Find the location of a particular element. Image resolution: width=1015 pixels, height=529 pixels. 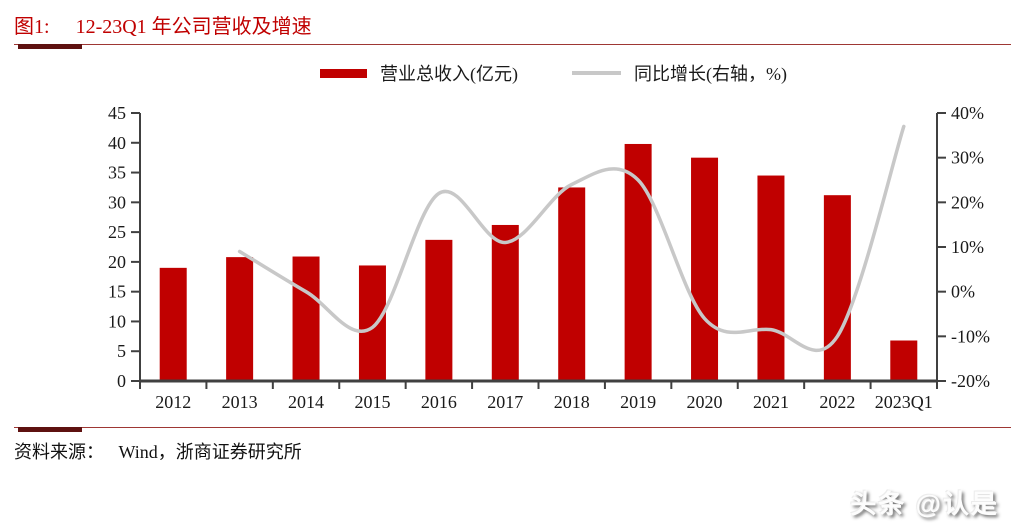

left-axis-label: 5 is located at coordinates (121, 351).